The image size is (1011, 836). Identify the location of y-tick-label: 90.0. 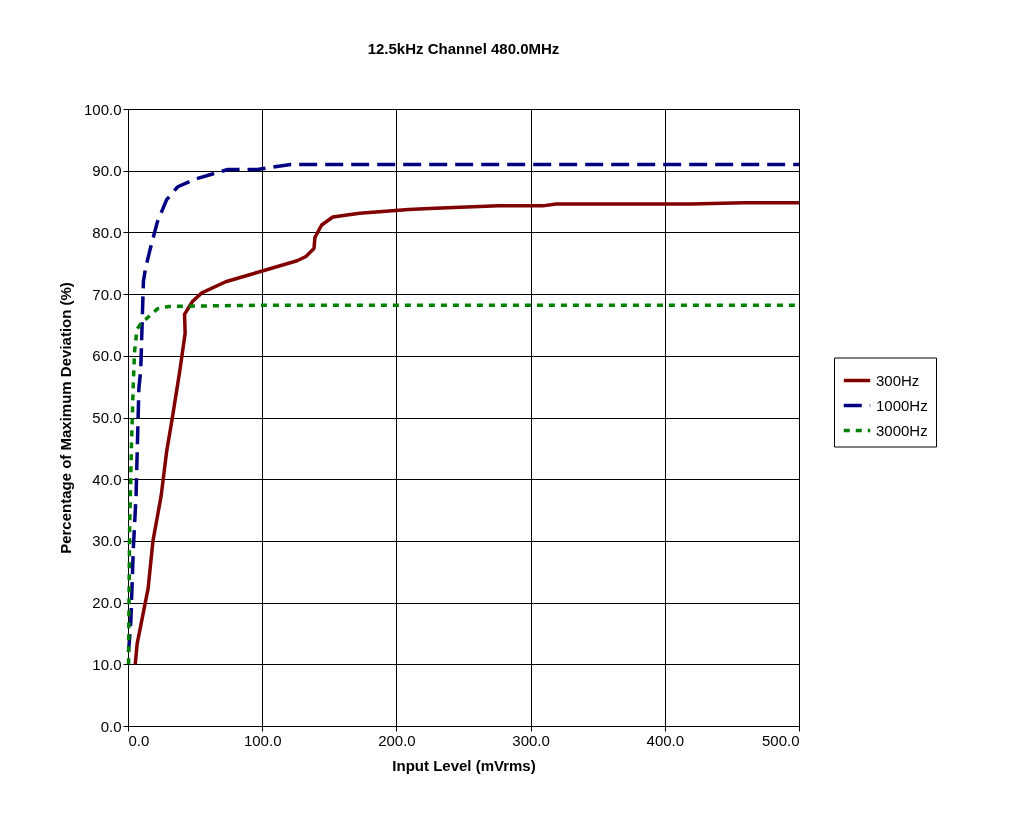
(107, 171).